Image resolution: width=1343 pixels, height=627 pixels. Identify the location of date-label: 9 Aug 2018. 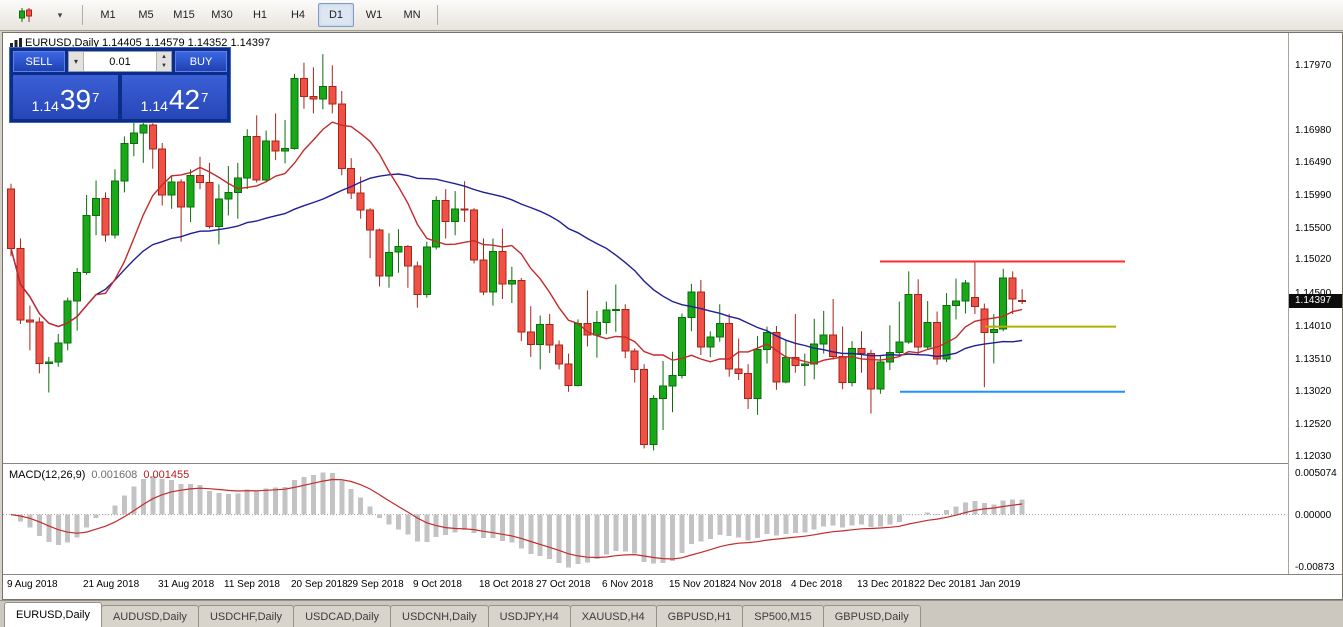
(32, 584).